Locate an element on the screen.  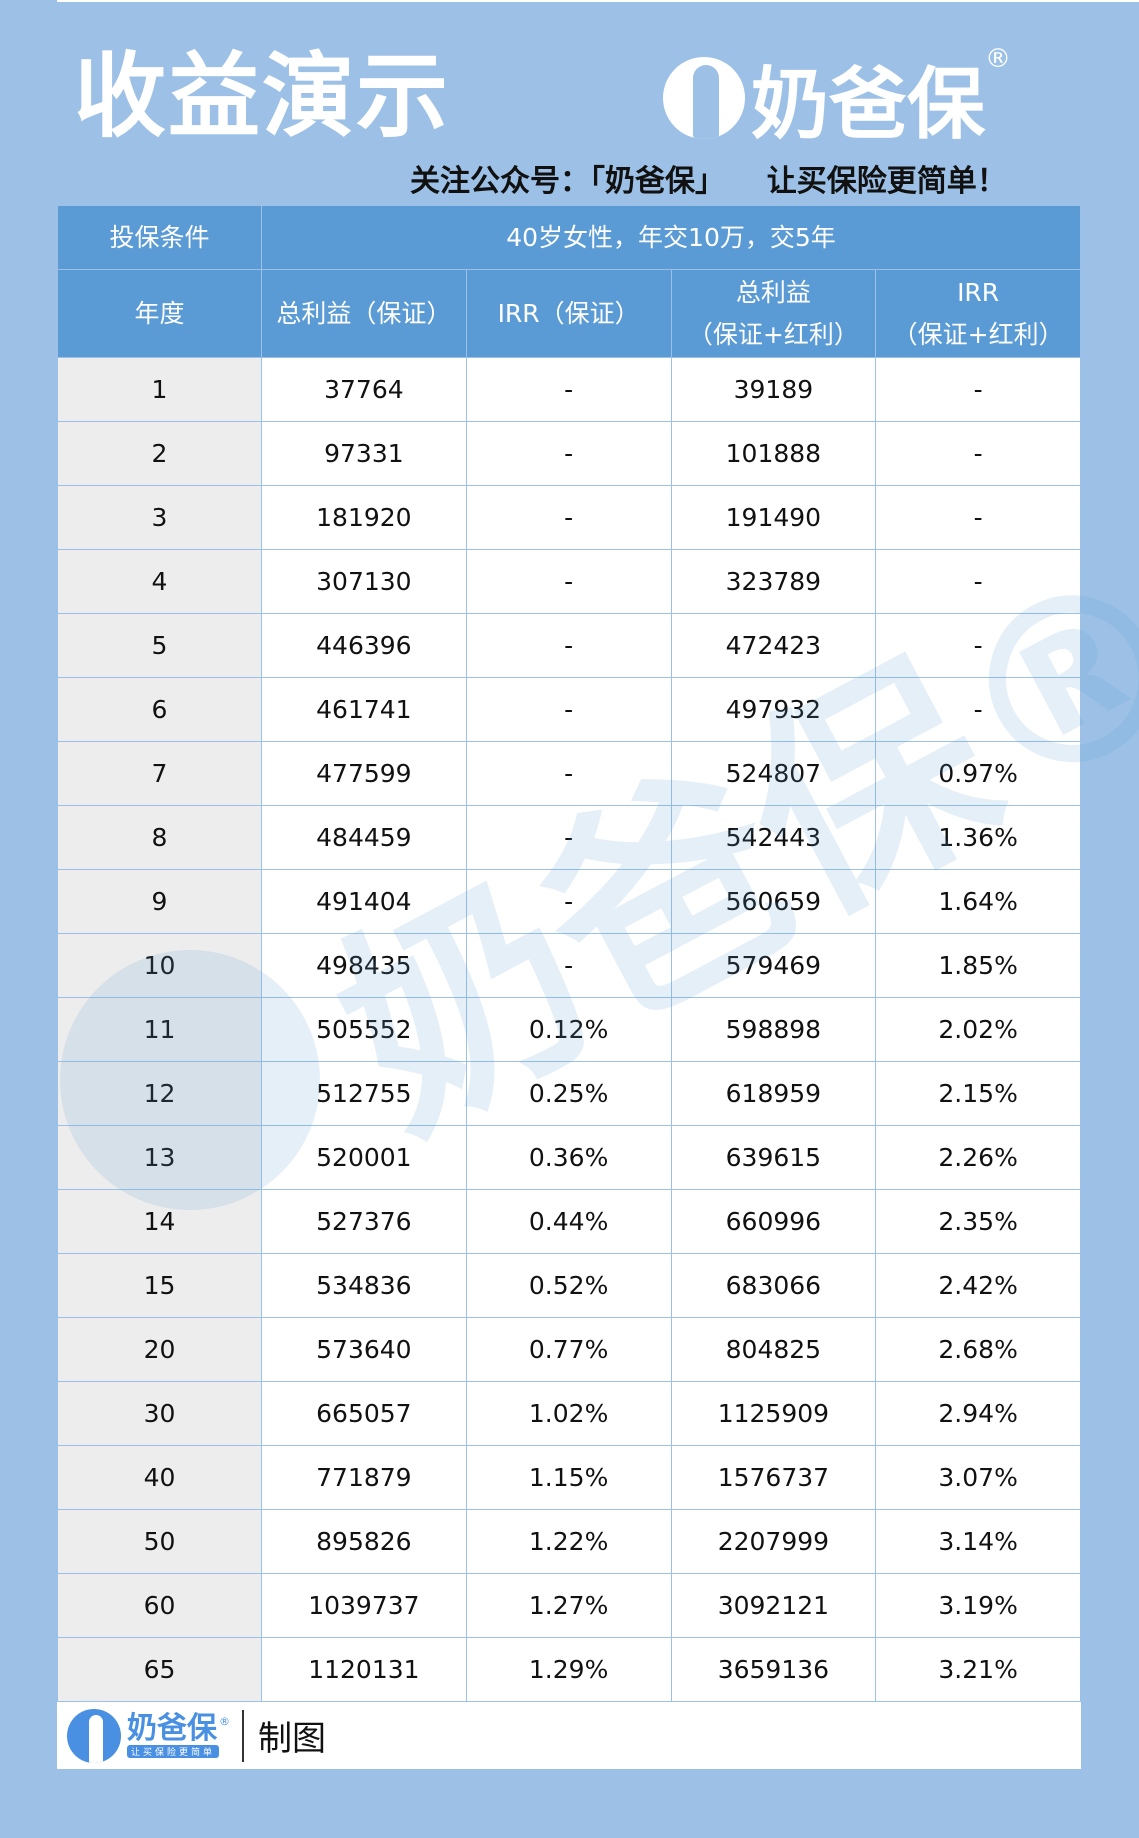
footer-brand: 奶爸保 is located at coordinates (172, 1728).